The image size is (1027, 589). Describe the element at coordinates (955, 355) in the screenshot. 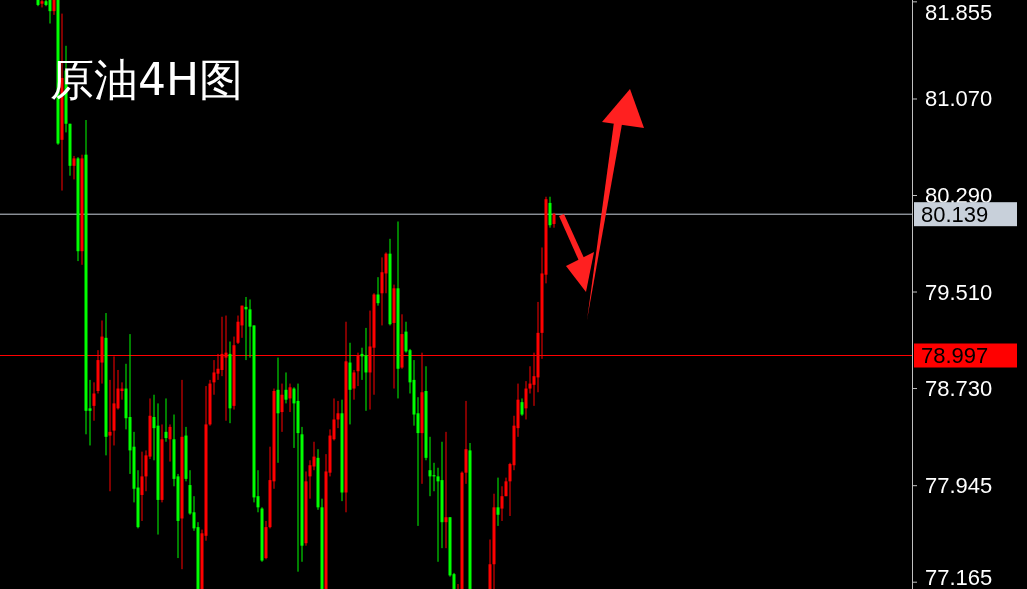

I see `ref-line-label: 78.997` at that location.